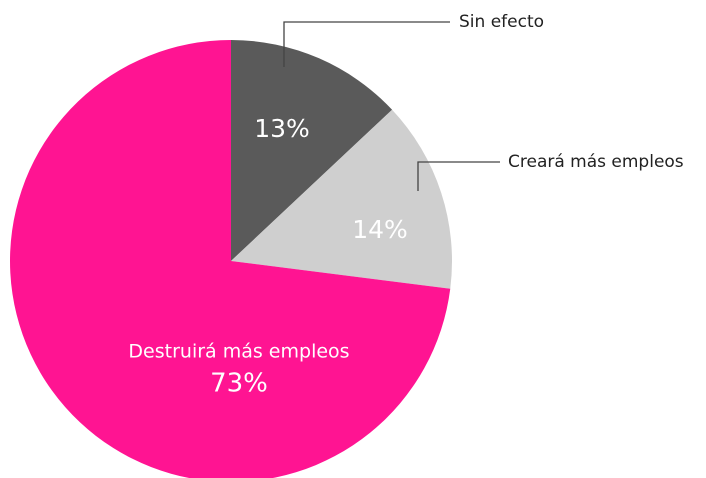  What do you see at coordinates (312, 150) in the screenshot?
I see `pie-slice-sin-efecto` at bounding box center [312, 150].